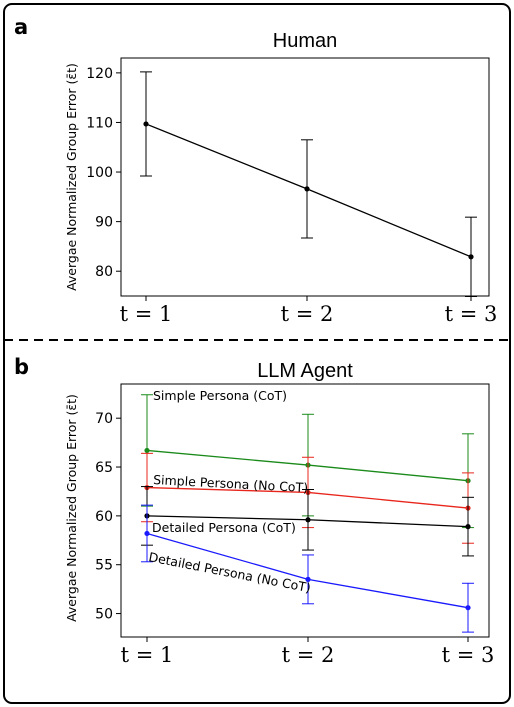  What do you see at coordinates (21, 367) in the screenshot?
I see `panel-letter: b` at bounding box center [21, 367].